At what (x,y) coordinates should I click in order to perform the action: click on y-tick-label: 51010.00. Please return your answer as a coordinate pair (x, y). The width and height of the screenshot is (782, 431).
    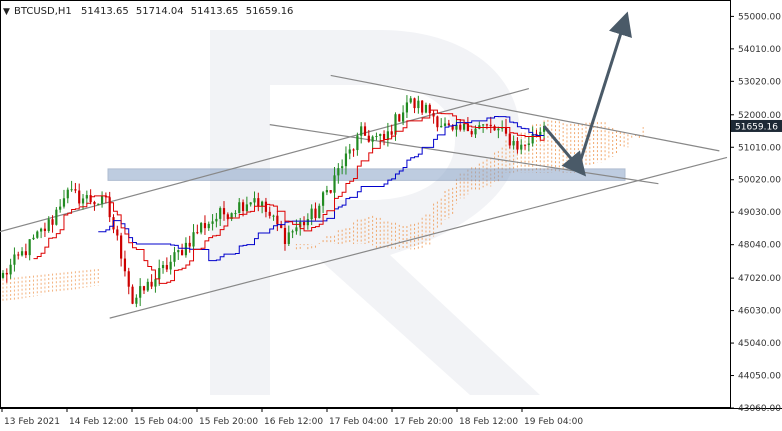
    Looking at the image, I should click on (759, 148).